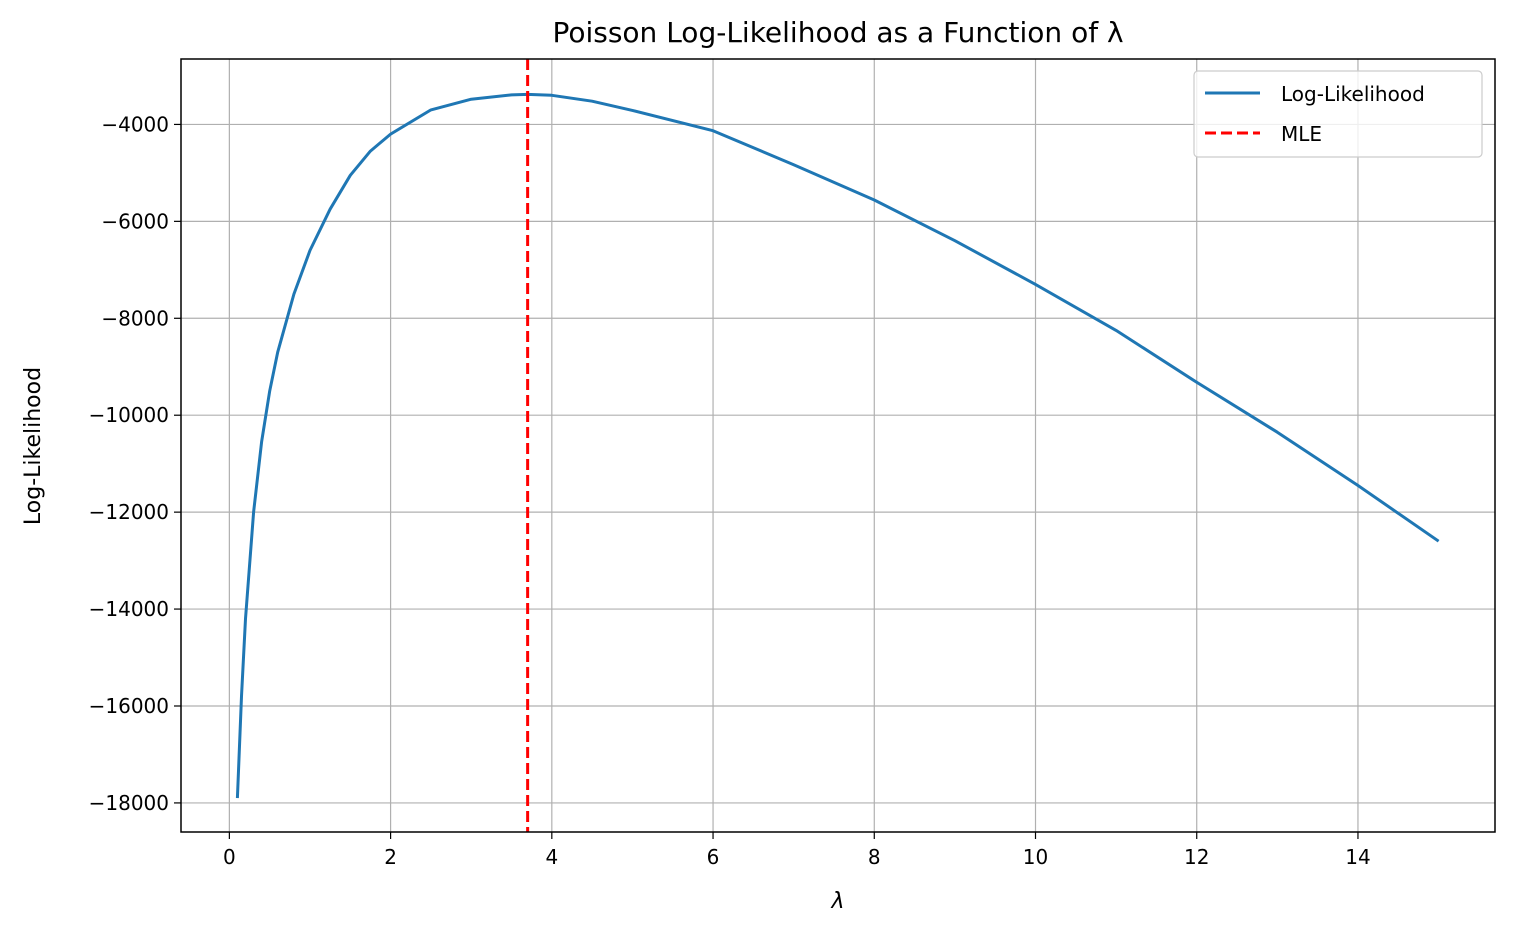 The width and height of the screenshot is (1514, 934). What do you see at coordinates (1301, 134) in the screenshot?
I see `legend-label-mle: MLE` at bounding box center [1301, 134].